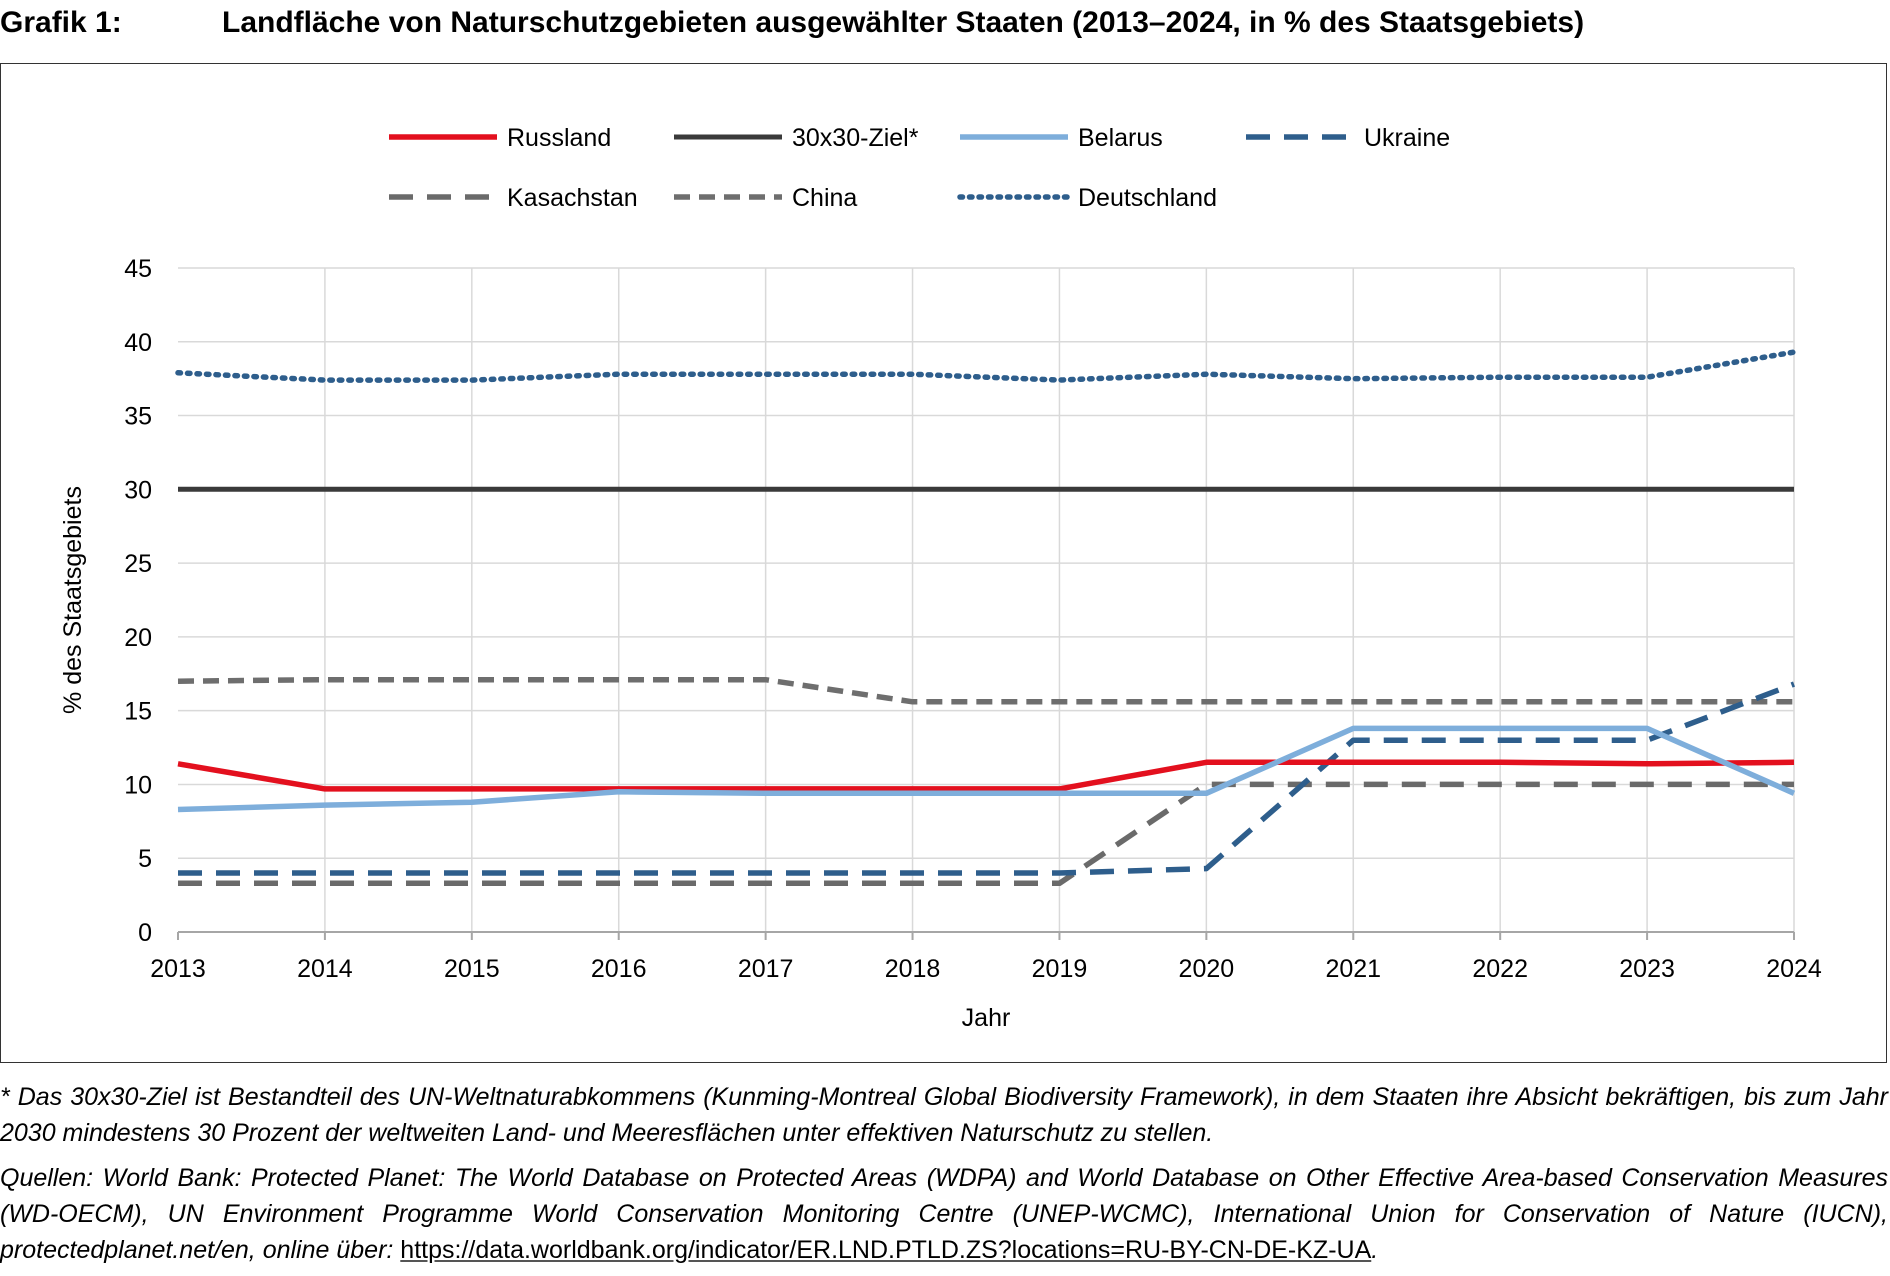 Image resolution: width=1890 pixels, height=1276 pixels. I want to click on y-tick-label: 30, so click(138, 490).